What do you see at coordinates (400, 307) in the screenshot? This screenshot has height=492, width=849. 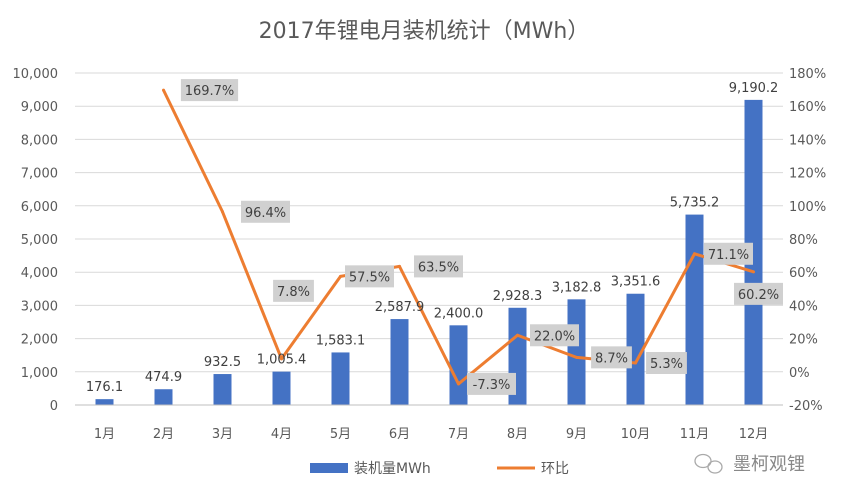 I see `bar-data-label: 2,587.9` at bounding box center [400, 307].